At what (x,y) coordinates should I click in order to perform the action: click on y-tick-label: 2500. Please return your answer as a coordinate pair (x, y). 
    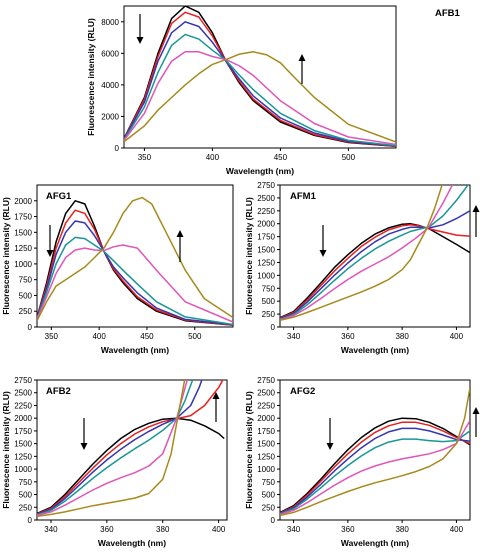
    Looking at the image, I should click on (23, 393).